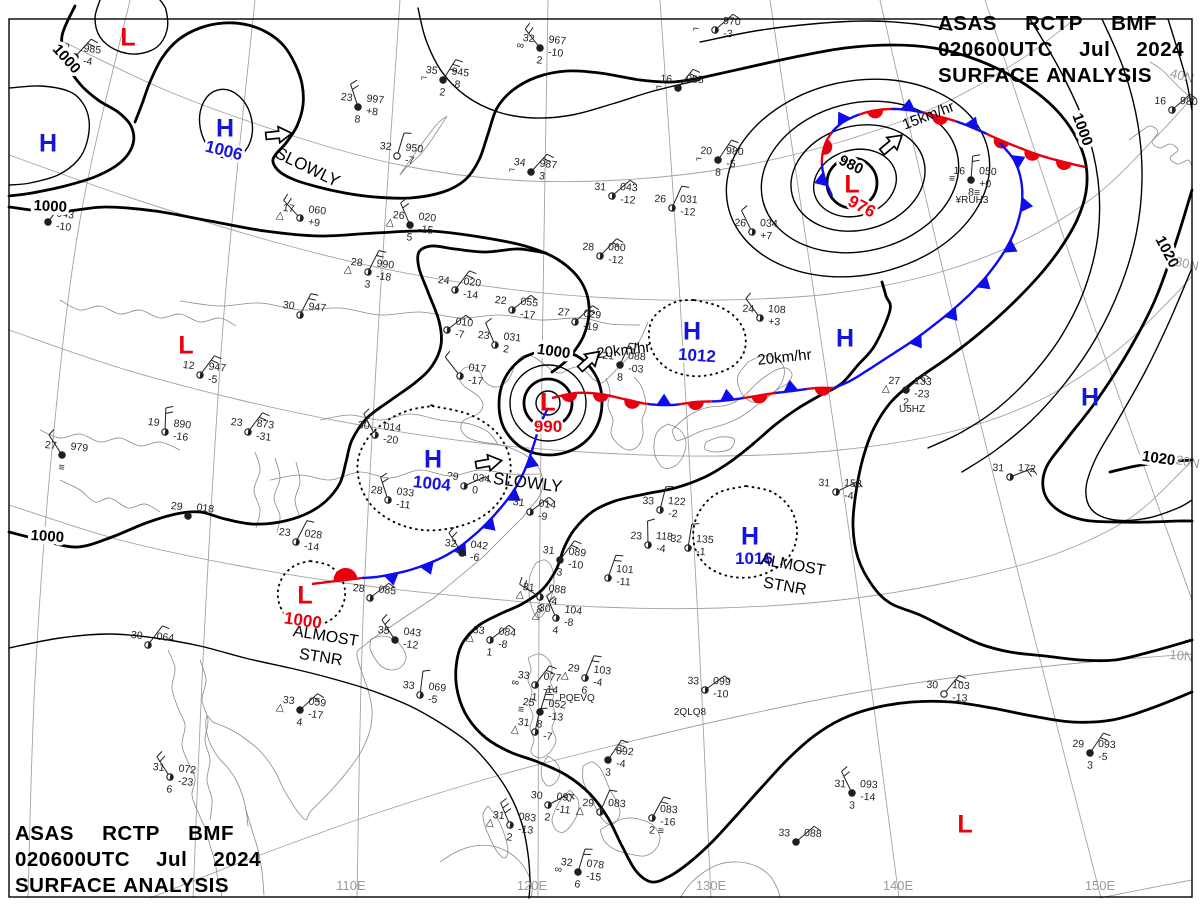  Describe the element at coordinates (1094, 752) in the screenshot. I see `station-plot: 29 093-5 3` at that location.